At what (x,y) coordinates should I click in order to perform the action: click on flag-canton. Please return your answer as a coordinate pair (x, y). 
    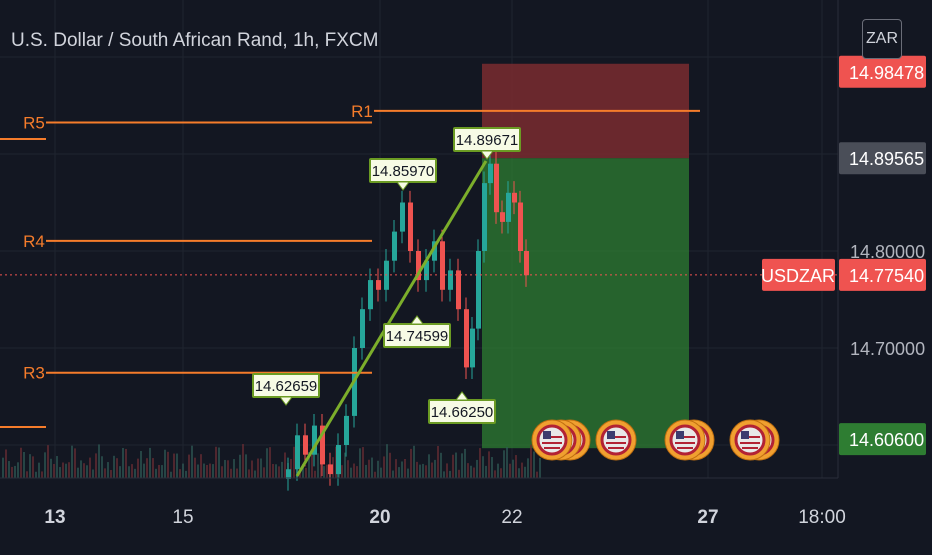
    Looking at the image, I should click on (680, 435).